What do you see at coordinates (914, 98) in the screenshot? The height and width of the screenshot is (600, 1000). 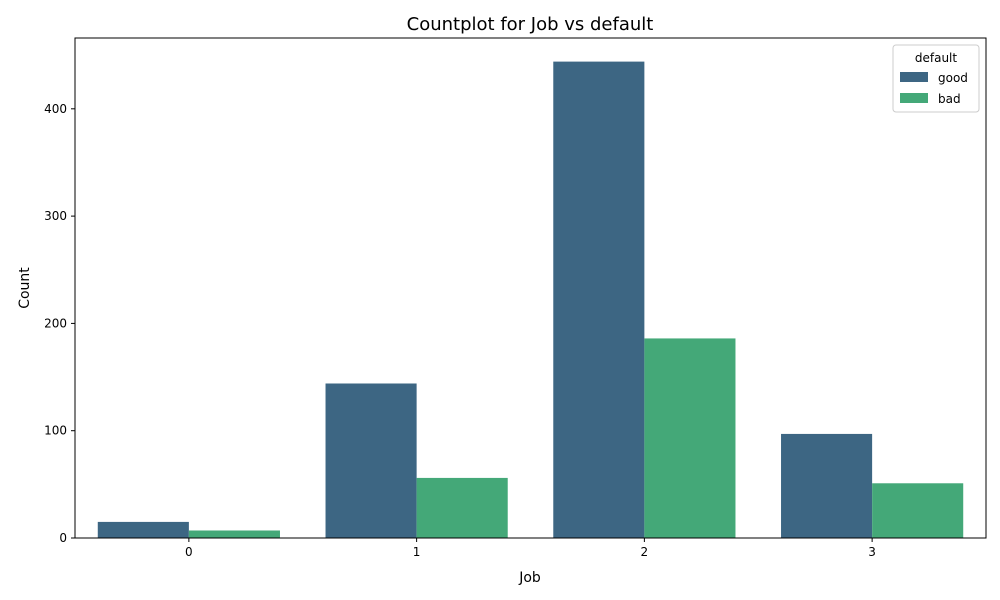 I see `legend-swatch-bad` at bounding box center [914, 98].